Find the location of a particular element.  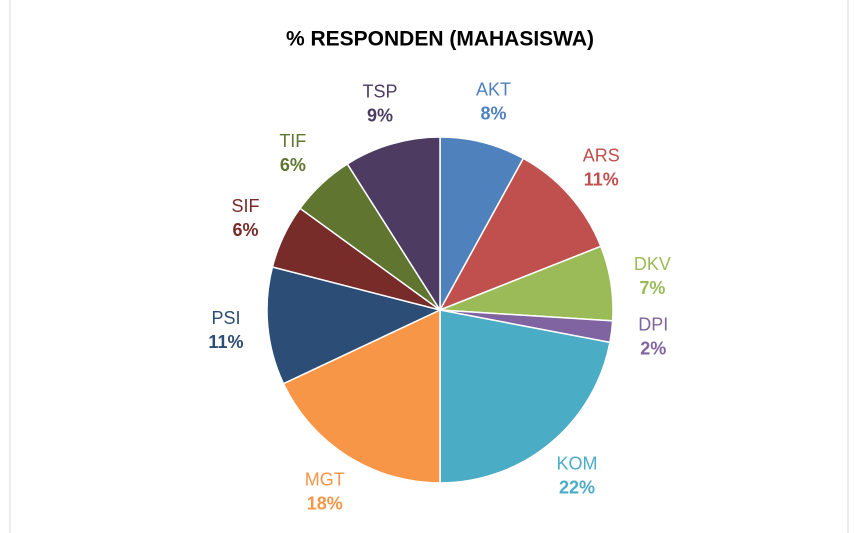

slice-label: KOM is located at coordinates (577, 463).